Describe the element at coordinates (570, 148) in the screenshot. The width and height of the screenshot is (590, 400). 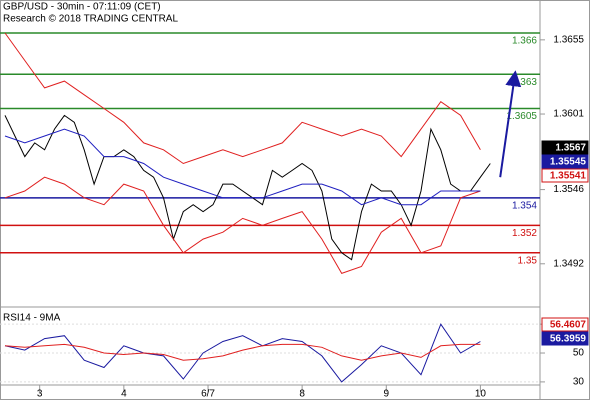
I see `price-label: 1.3567` at that location.